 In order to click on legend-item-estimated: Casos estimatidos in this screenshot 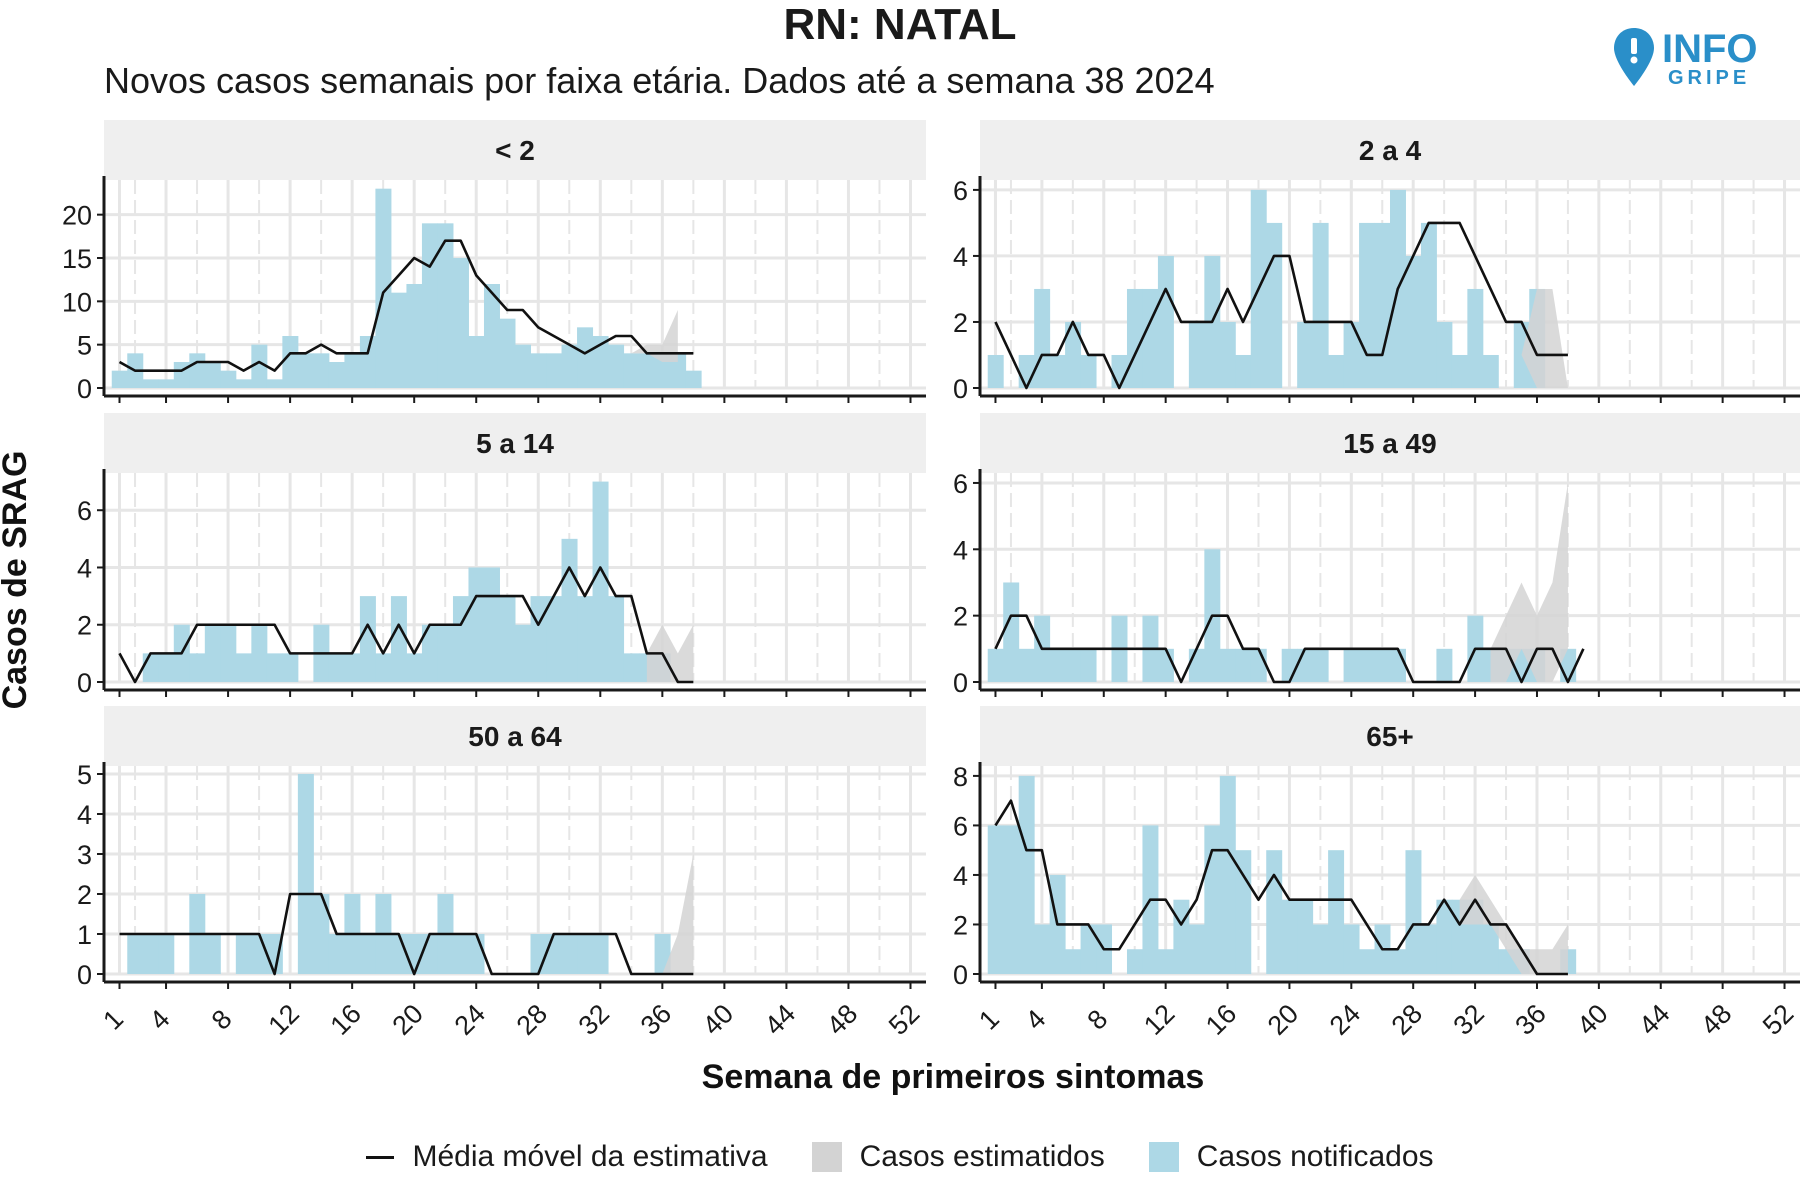, I will do `click(958, 1157)`.